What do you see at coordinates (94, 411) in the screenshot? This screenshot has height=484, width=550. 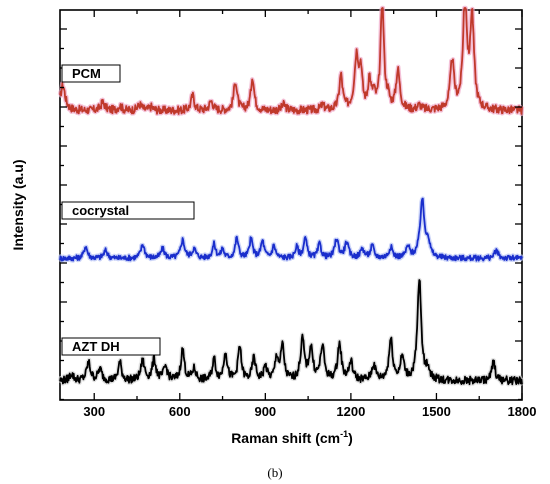 I see `x-tick-label: 300` at bounding box center [94, 411].